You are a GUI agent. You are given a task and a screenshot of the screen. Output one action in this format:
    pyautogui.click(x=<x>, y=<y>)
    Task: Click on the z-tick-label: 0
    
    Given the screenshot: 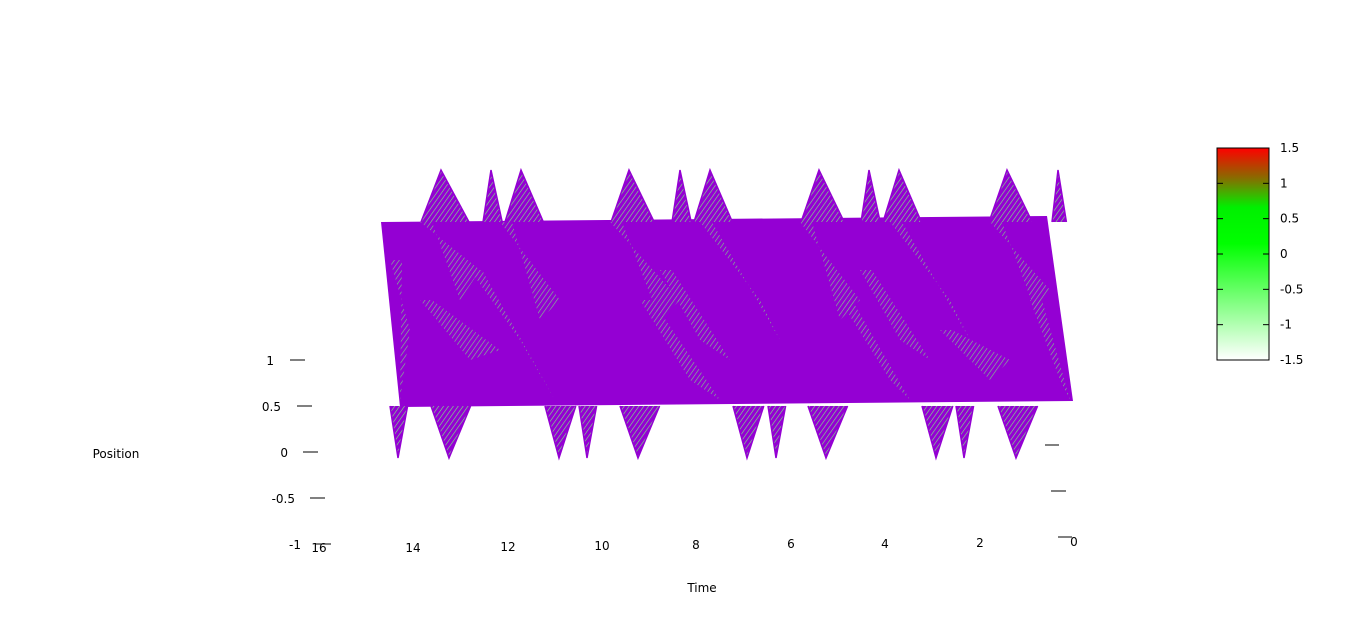 What is the action you would take?
    pyautogui.click(x=284, y=453)
    